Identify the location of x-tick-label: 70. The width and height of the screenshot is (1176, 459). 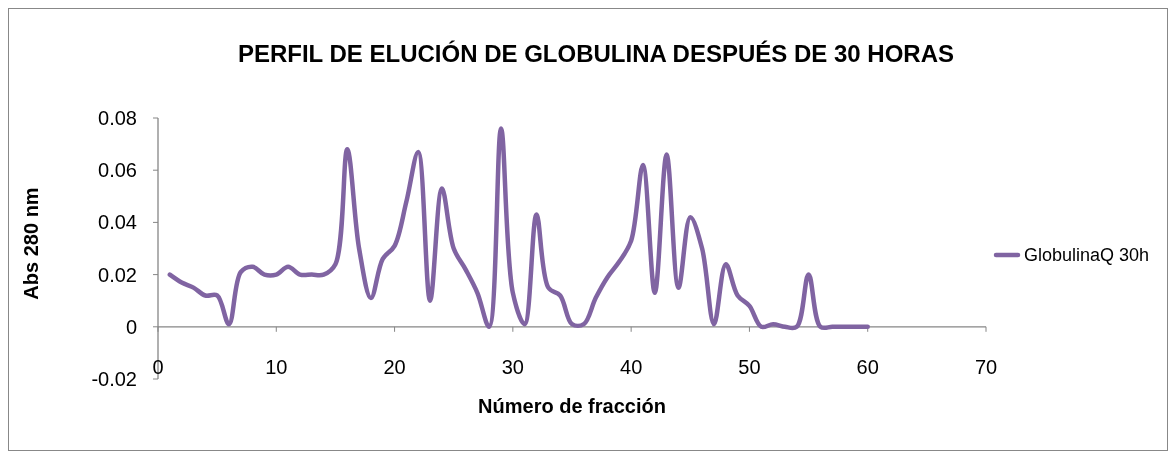
(986, 367).